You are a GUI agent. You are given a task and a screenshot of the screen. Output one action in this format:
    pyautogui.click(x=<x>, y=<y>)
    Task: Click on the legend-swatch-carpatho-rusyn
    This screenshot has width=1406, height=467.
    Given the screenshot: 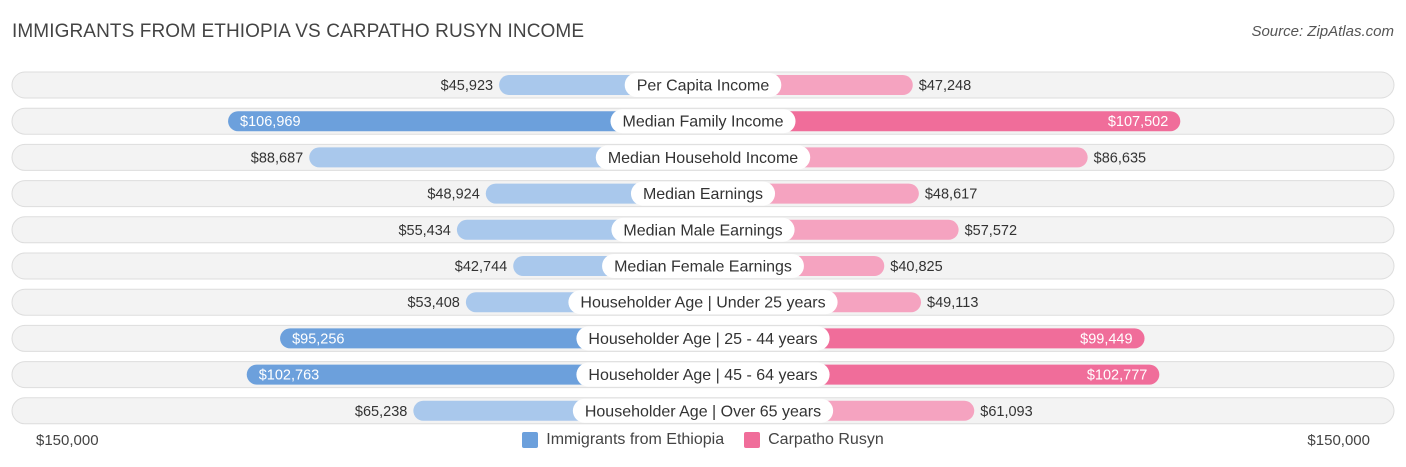 What is the action you would take?
    pyautogui.click(x=752, y=440)
    